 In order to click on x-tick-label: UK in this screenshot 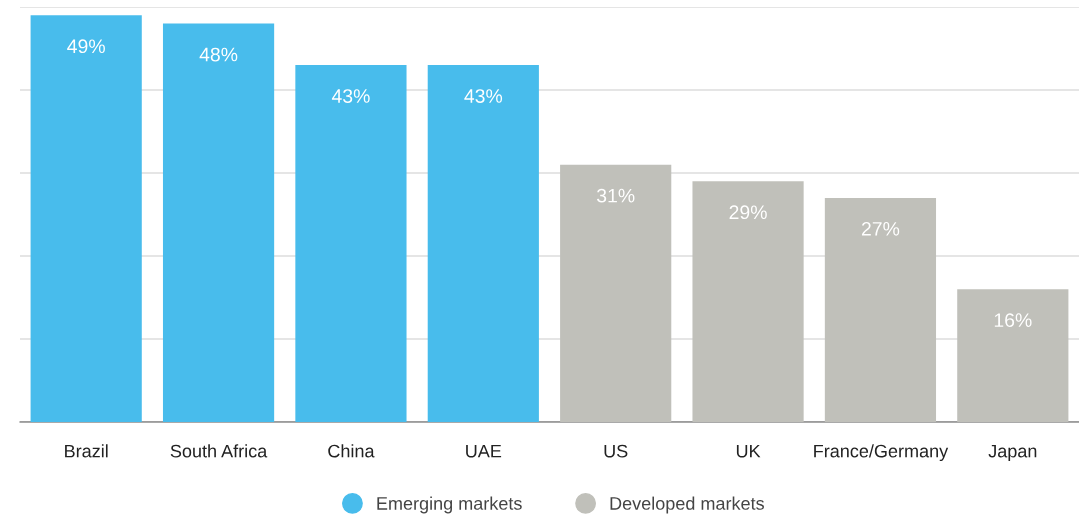, I will do `click(748, 451)`.